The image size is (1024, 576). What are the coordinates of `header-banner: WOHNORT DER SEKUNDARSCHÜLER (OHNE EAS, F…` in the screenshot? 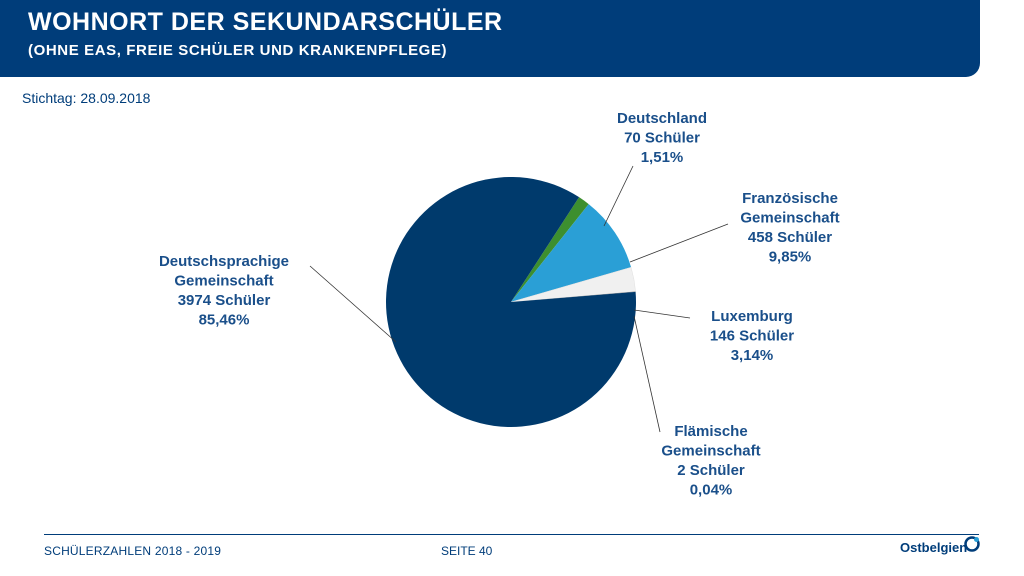 It's located at (490, 38).